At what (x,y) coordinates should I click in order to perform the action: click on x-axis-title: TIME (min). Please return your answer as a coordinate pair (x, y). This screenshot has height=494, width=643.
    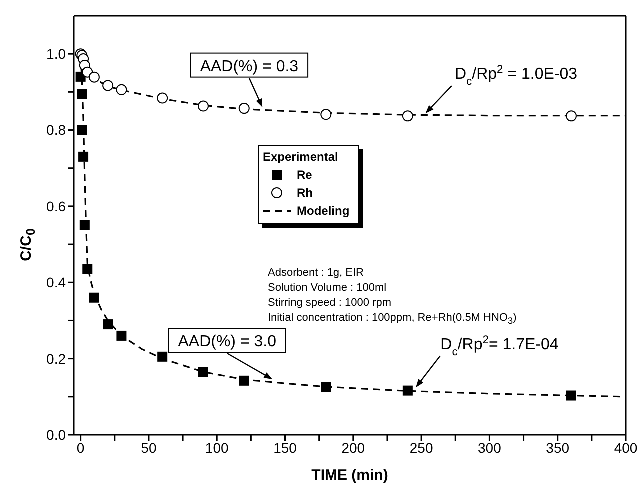
    Looking at the image, I should click on (350, 475).